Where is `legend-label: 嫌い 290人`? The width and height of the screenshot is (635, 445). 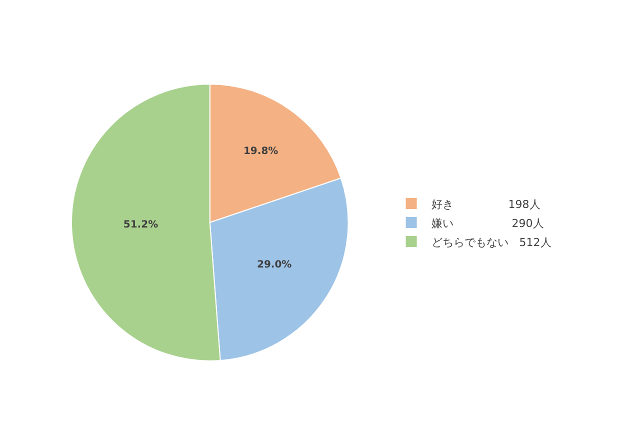 legend-label: 嫌い 290人 is located at coordinates (487, 223).